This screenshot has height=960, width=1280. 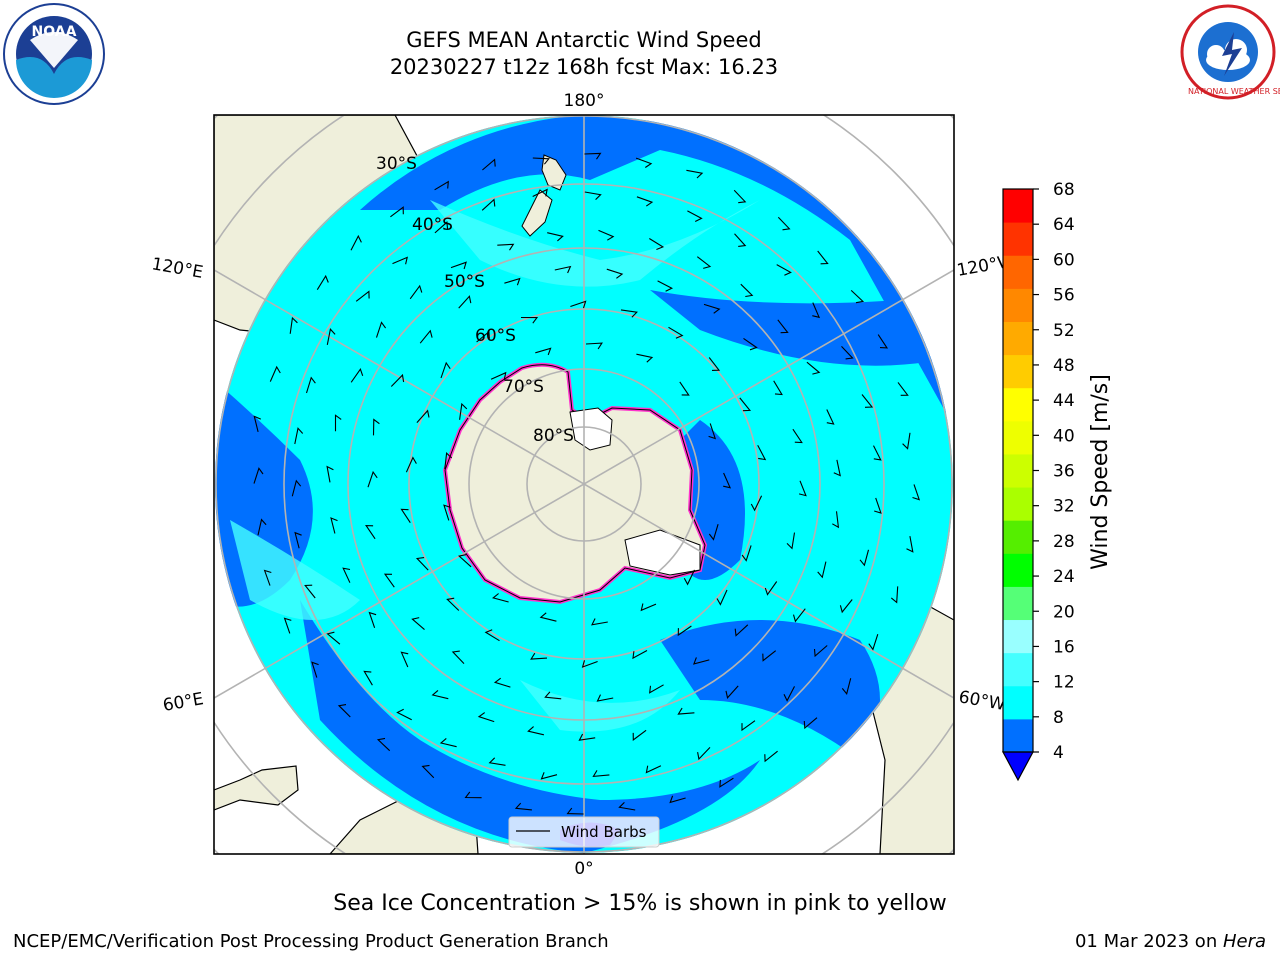 I want to click on colorbar-tick-label: 36, so click(x=1064, y=472).